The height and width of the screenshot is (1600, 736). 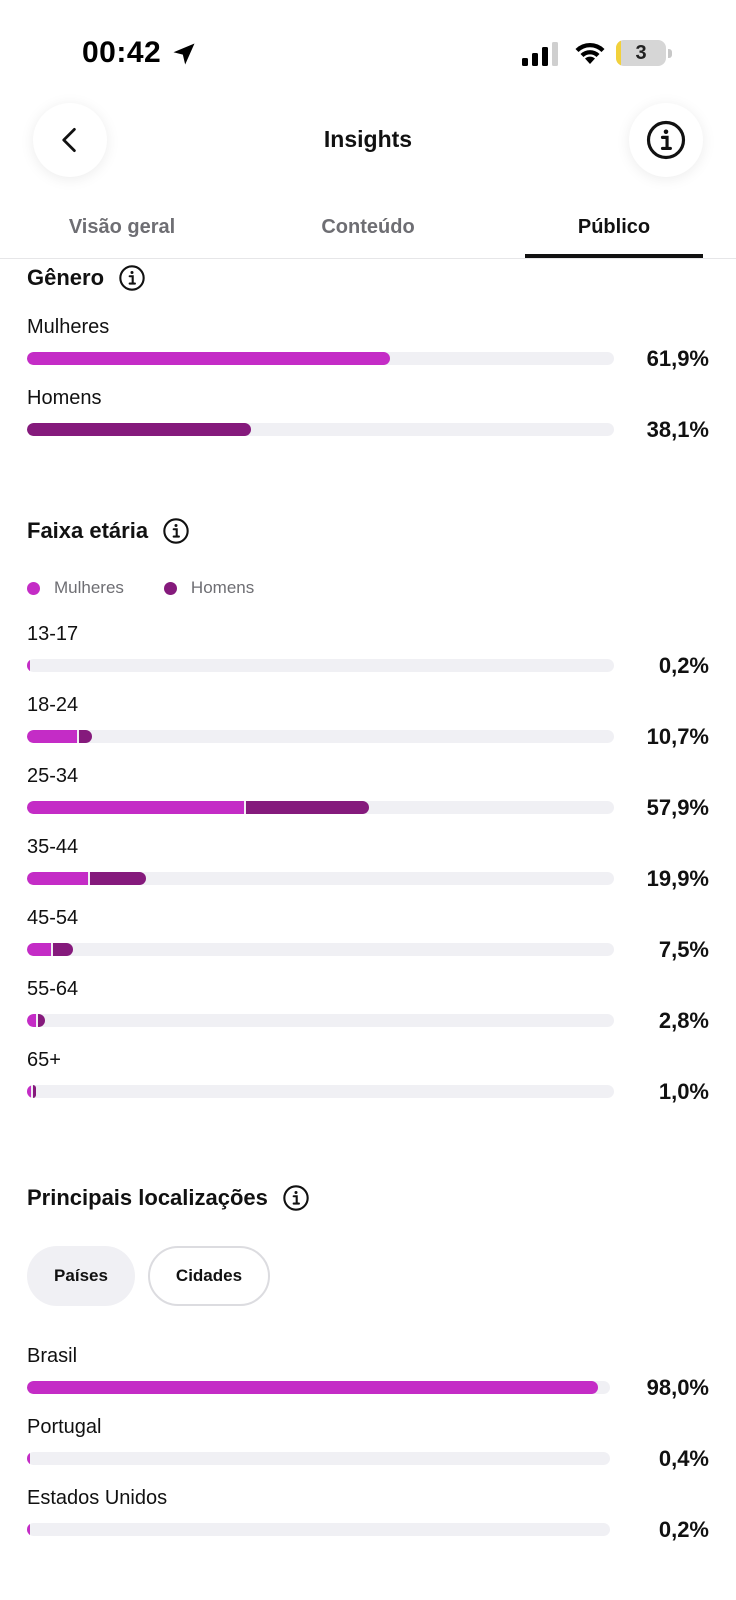 What do you see at coordinates (53, 634) in the screenshot?
I see `age-label: 13-17` at bounding box center [53, 634].